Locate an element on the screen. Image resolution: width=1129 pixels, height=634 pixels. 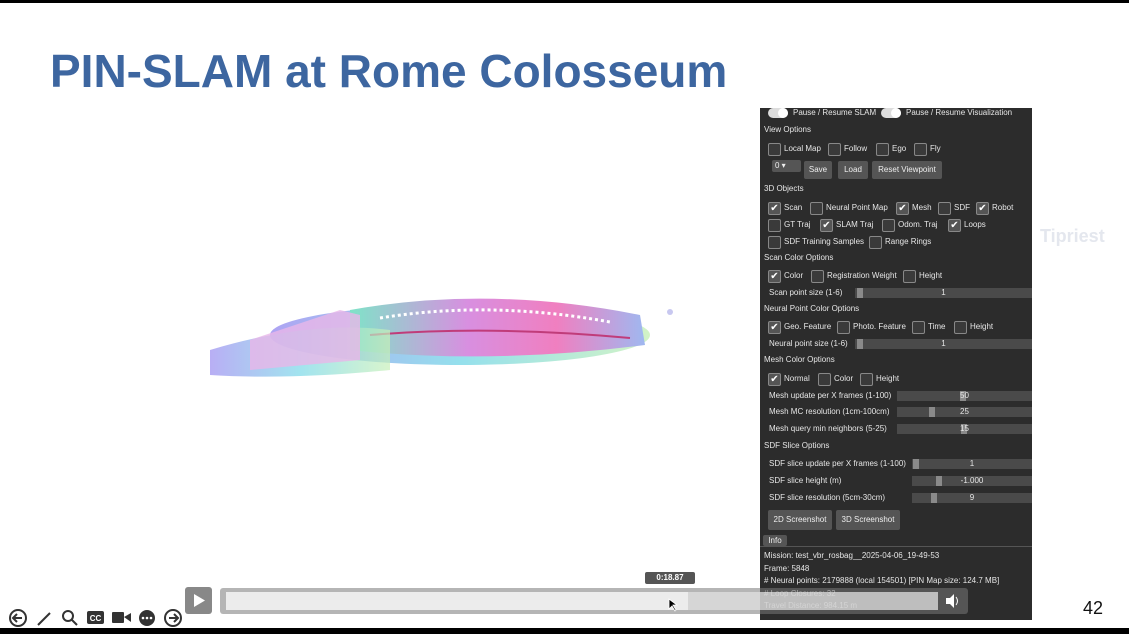
button: Reset Viewpoint is located at coordinates (907, 170).